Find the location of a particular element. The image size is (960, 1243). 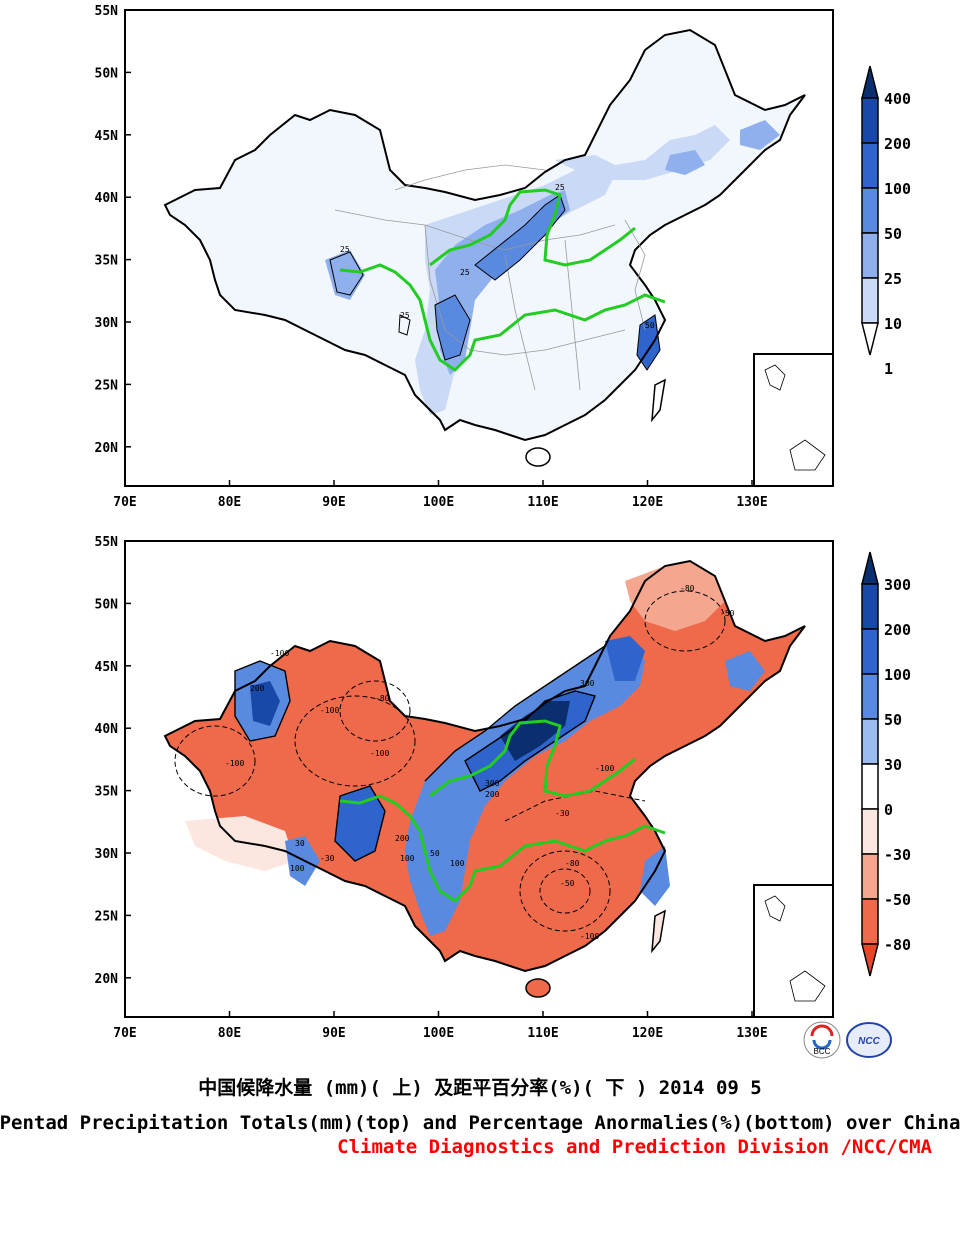

colorbar-label: 100 is located at coordinates (897, 189).